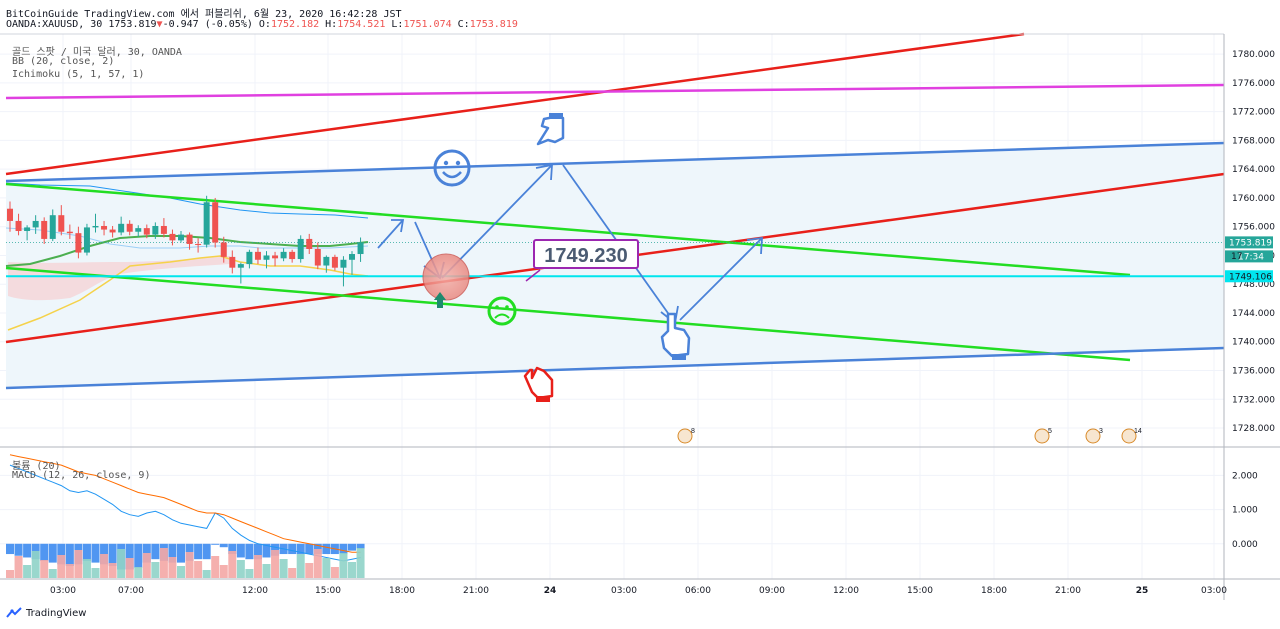  I want to click on happy-face-icon, so click(452, 168).